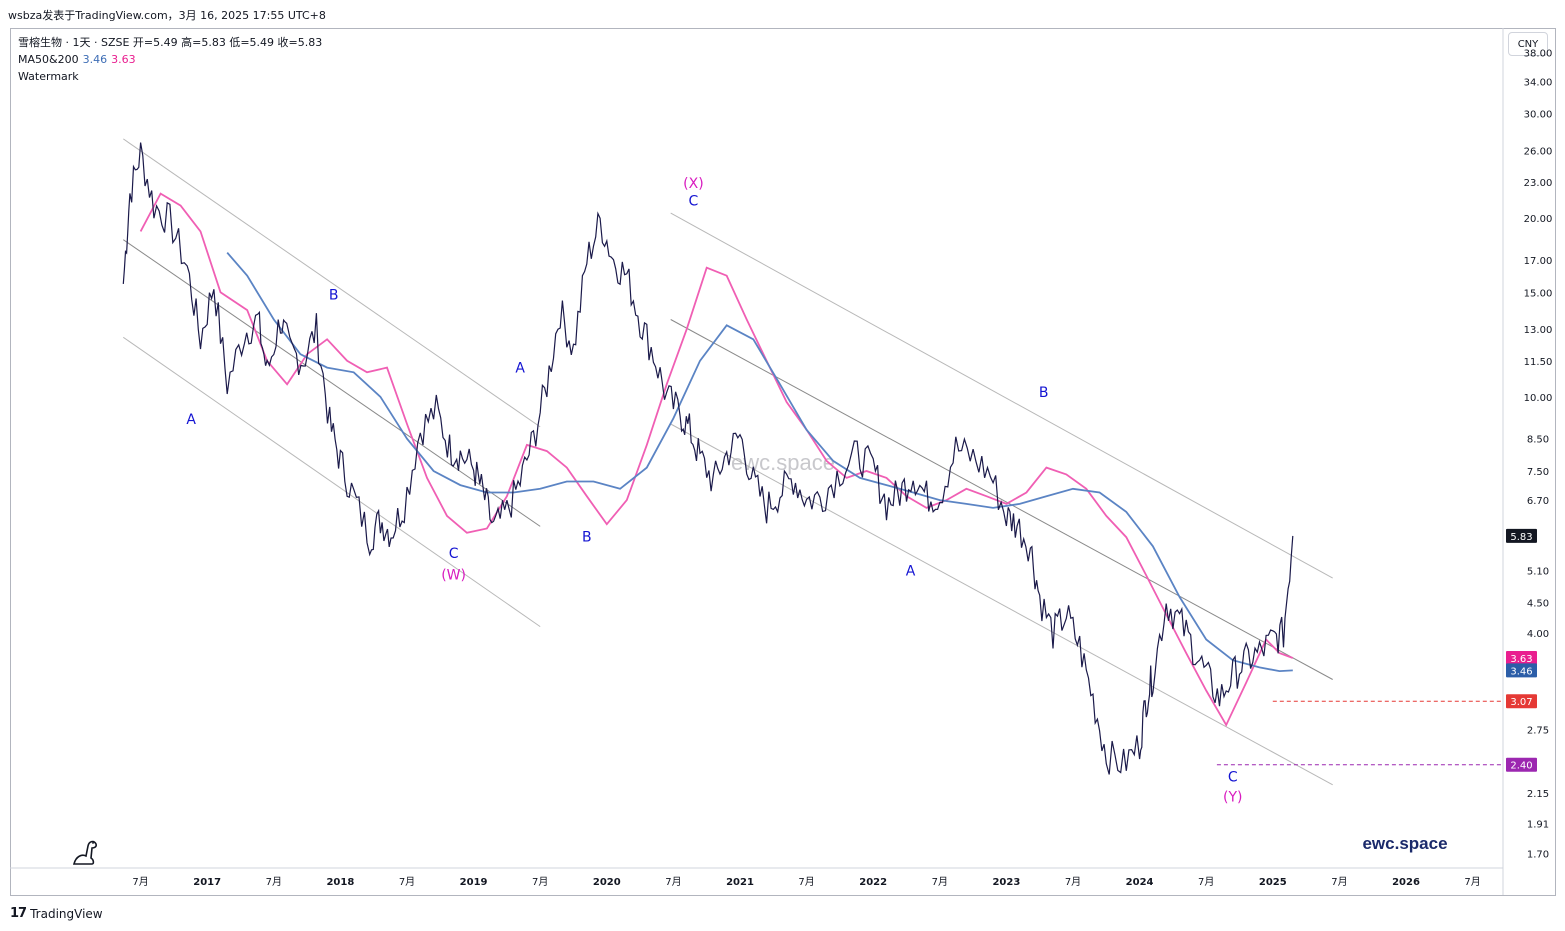 The image size is (1565, 931). What do you see at coordinates (474, 882) in the screenshot?
I see `x-tick-label: 2019` at bounding box center [474, 882].